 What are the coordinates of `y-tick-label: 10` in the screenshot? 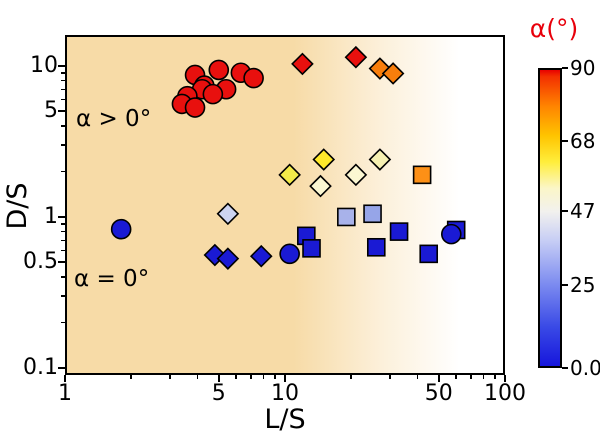 It's located at (44, 65).